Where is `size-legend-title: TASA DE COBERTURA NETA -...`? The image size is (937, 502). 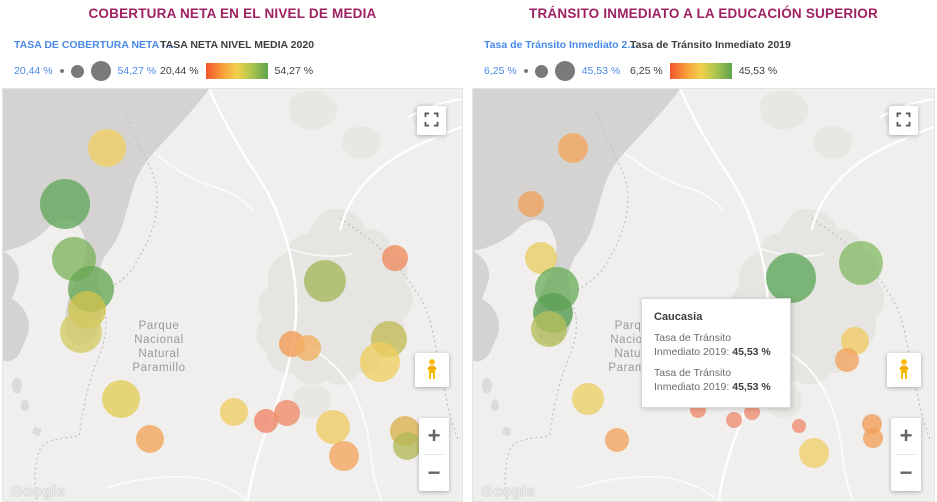 size-legend-title: TASA DE COBERTURA NETA -... is located at coordinates (94, 45).